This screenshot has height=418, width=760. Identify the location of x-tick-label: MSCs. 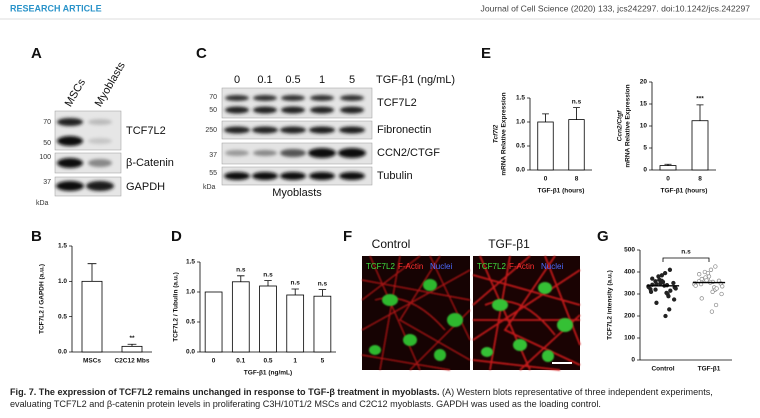
(92, 361).